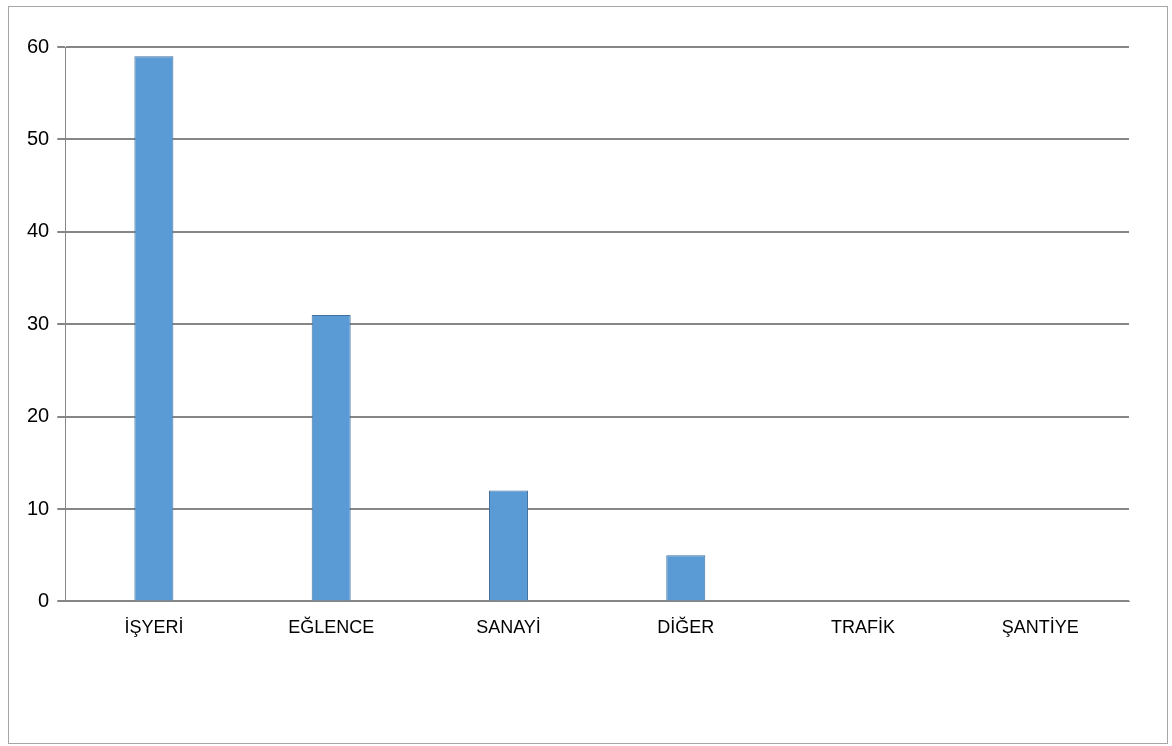  What do you see at coordinates (508, 627) in the screenshot?
I see `x-tick-label: SANAYİ` at bounding box center [508, 627].